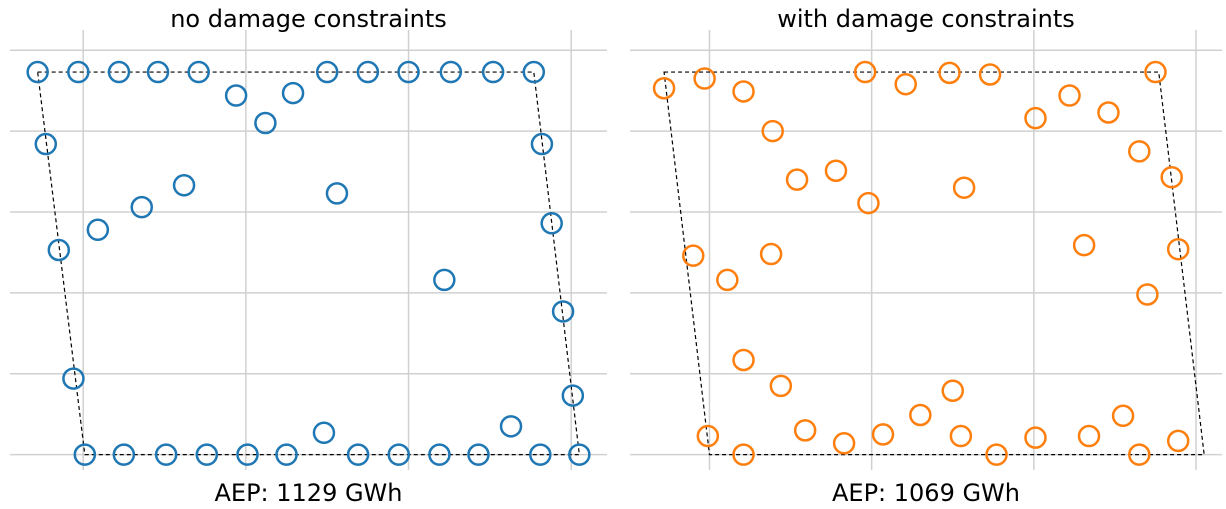  What do you see at coordinates (308, 19) in the screenshot?
I see `chart-title: no damage constraints` at bounding box center [308, 19].